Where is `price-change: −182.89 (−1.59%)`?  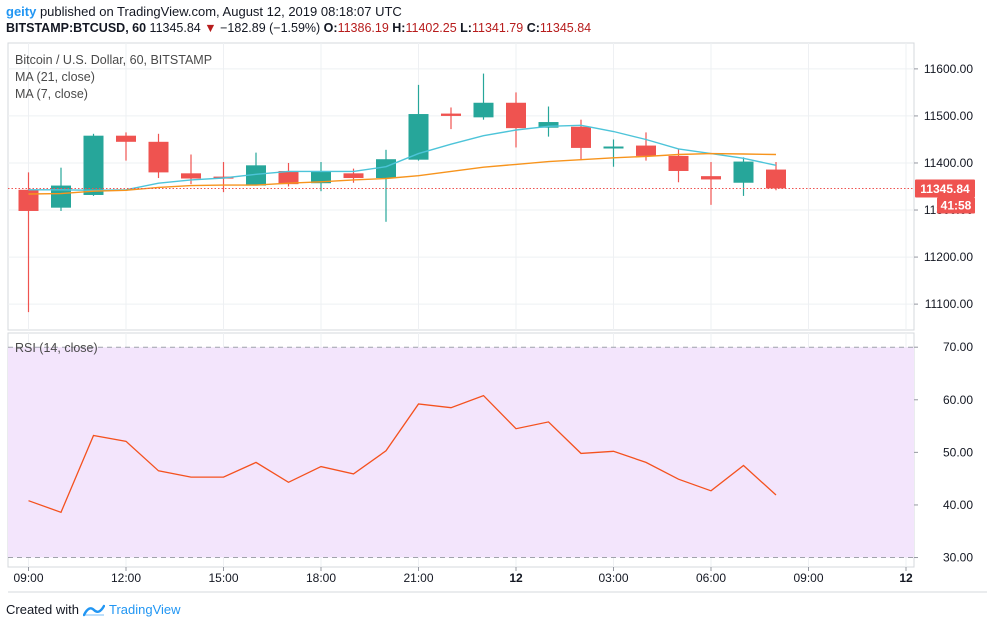
price-change: −182.89 (−1.59%) is located at coordinates (270, 28).